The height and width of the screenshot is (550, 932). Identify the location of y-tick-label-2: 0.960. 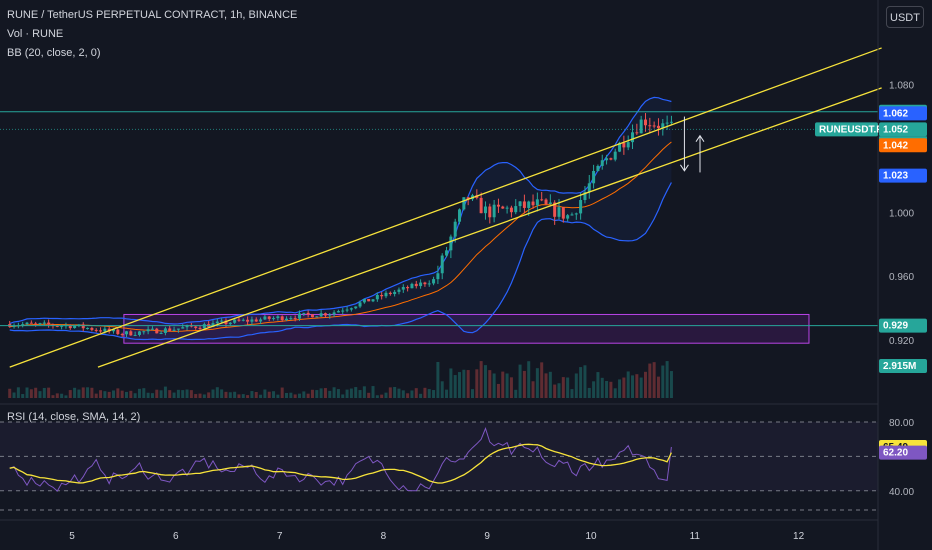
(901, 277).